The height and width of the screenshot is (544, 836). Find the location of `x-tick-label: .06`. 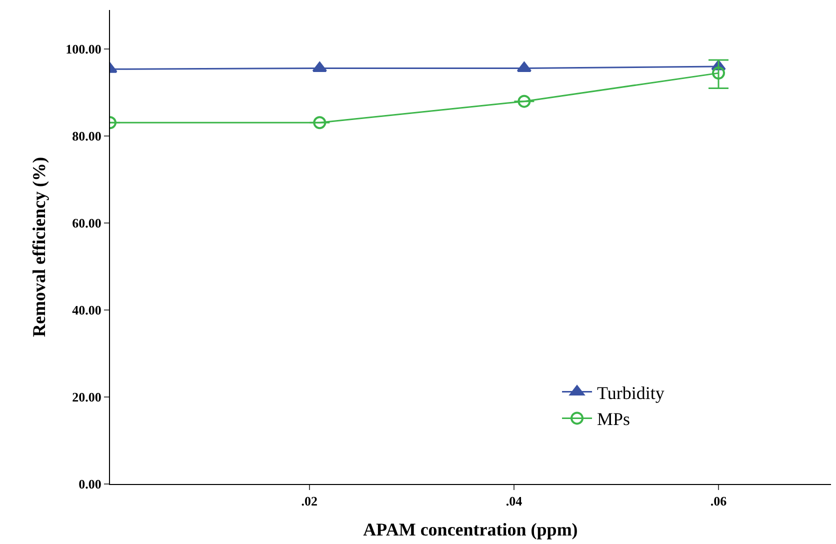

x-tick-label: .06 is located at coordinates (719, 501).